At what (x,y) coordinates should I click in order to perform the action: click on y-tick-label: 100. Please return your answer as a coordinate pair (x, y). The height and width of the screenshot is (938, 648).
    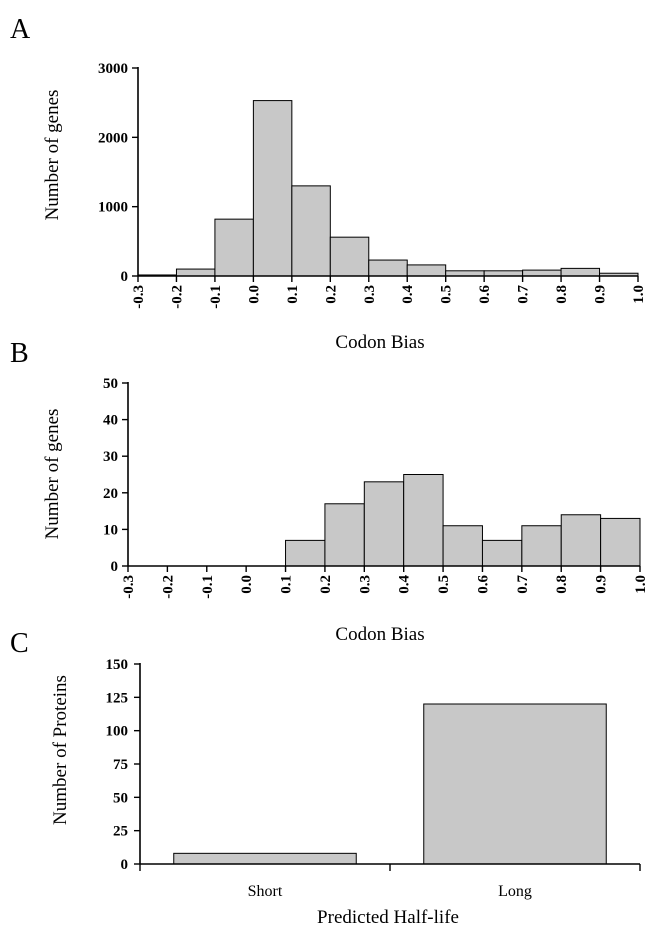
    Looking at the image, I should click on (117, 732).